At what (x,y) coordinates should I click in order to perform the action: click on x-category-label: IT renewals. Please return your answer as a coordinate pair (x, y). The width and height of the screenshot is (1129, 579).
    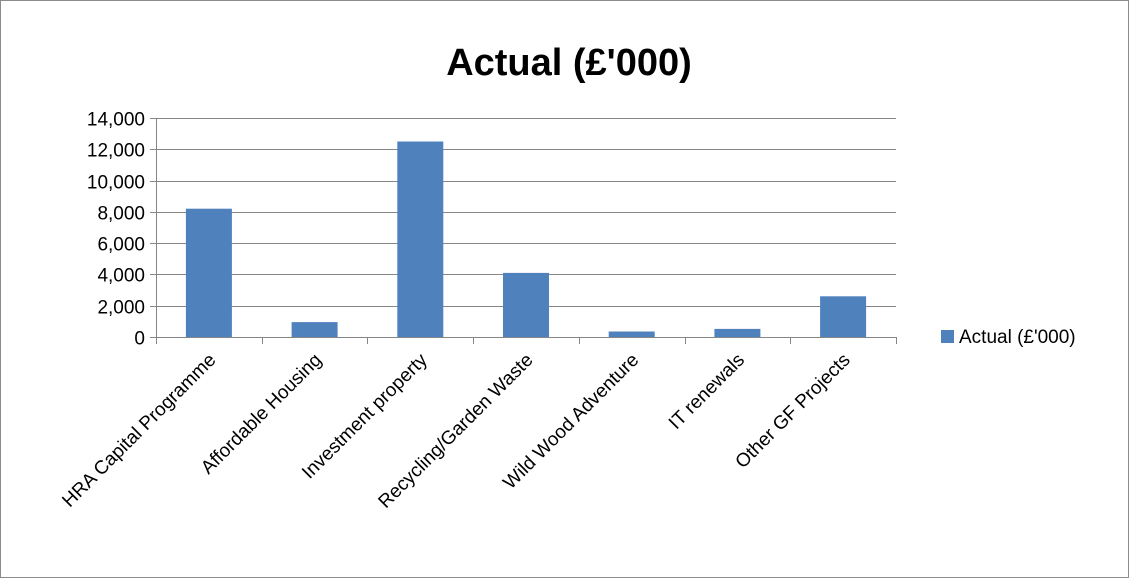
    Looking at the image, I should click on (707, 392).